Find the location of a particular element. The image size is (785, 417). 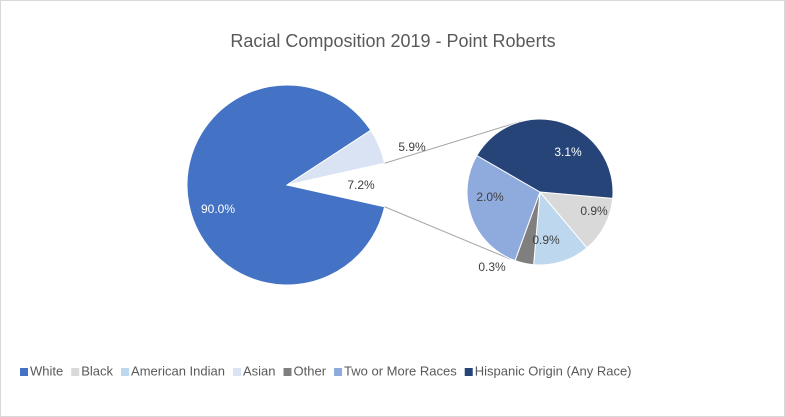

legend-label: White is located at coordinates (46, 370).